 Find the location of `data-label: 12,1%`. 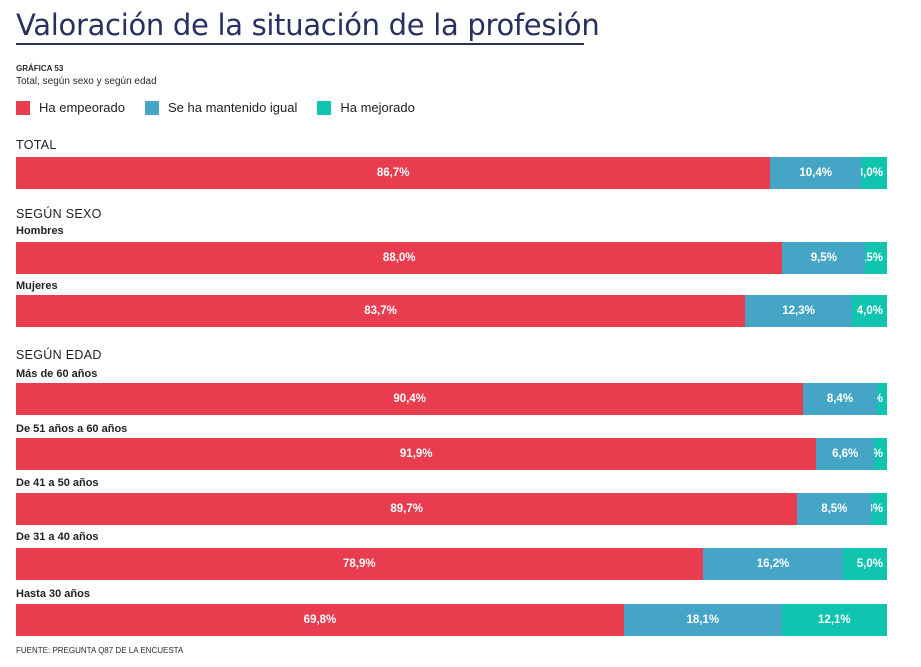

data-label: 12,1% is located at coordinates (834, 620).